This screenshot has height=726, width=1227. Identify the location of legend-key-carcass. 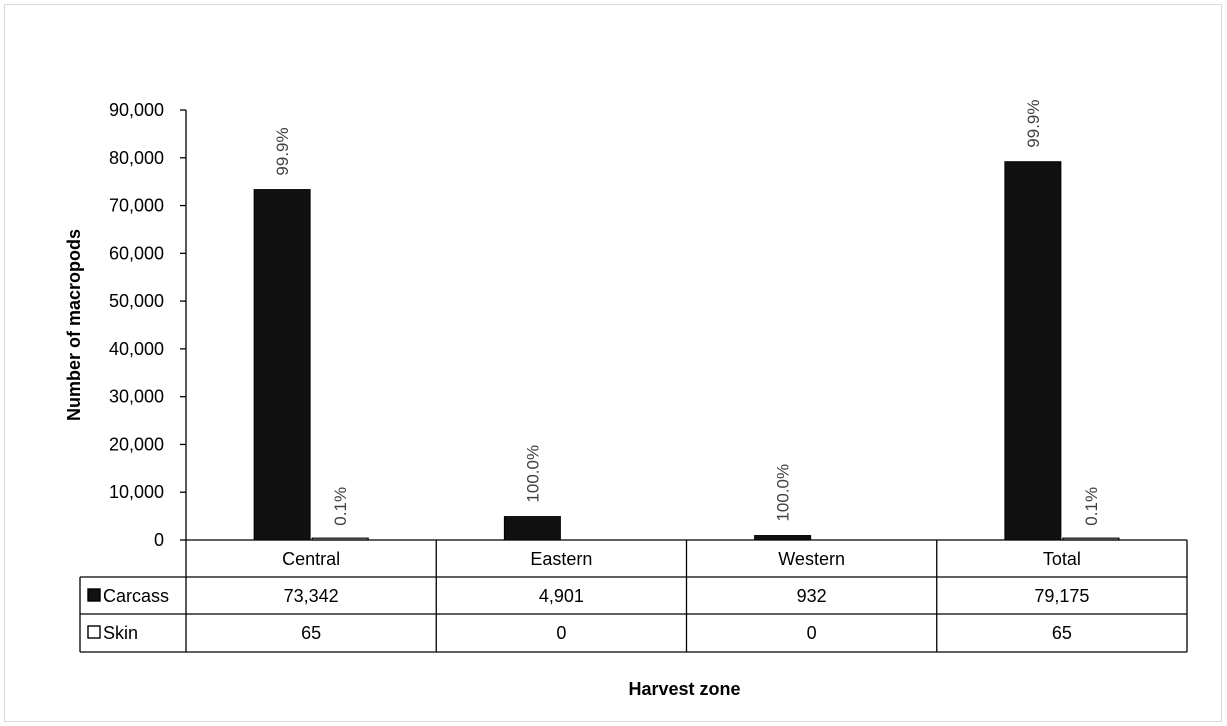
(94, 595).